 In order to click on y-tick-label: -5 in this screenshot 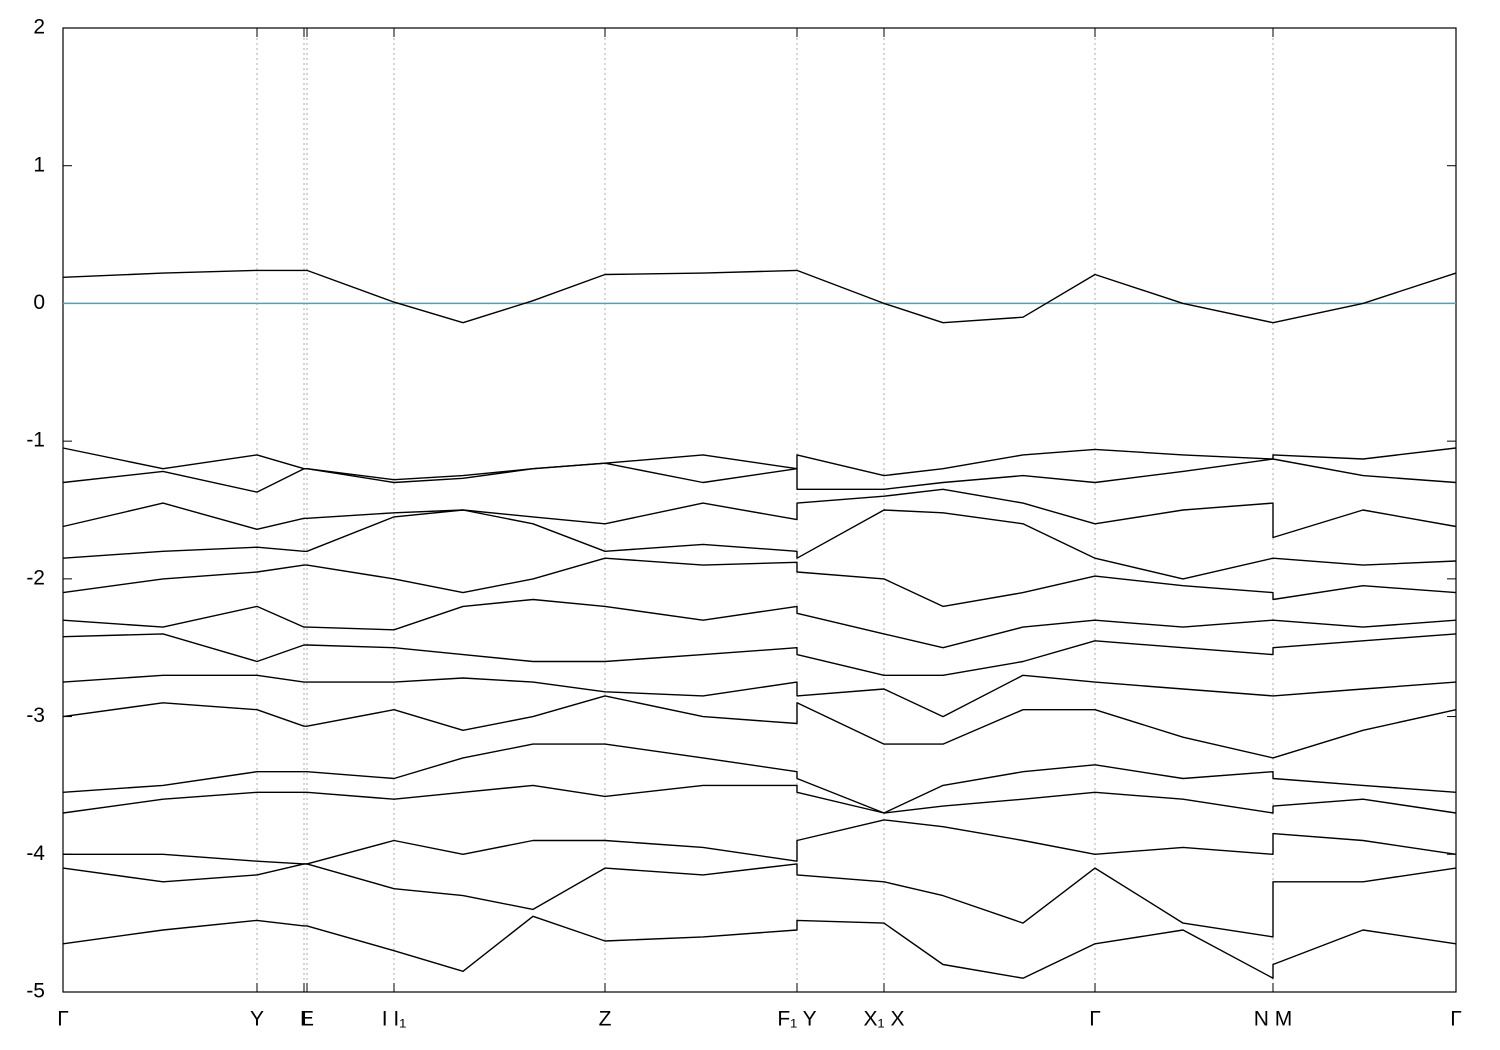, I will do `click(35, 991)`.